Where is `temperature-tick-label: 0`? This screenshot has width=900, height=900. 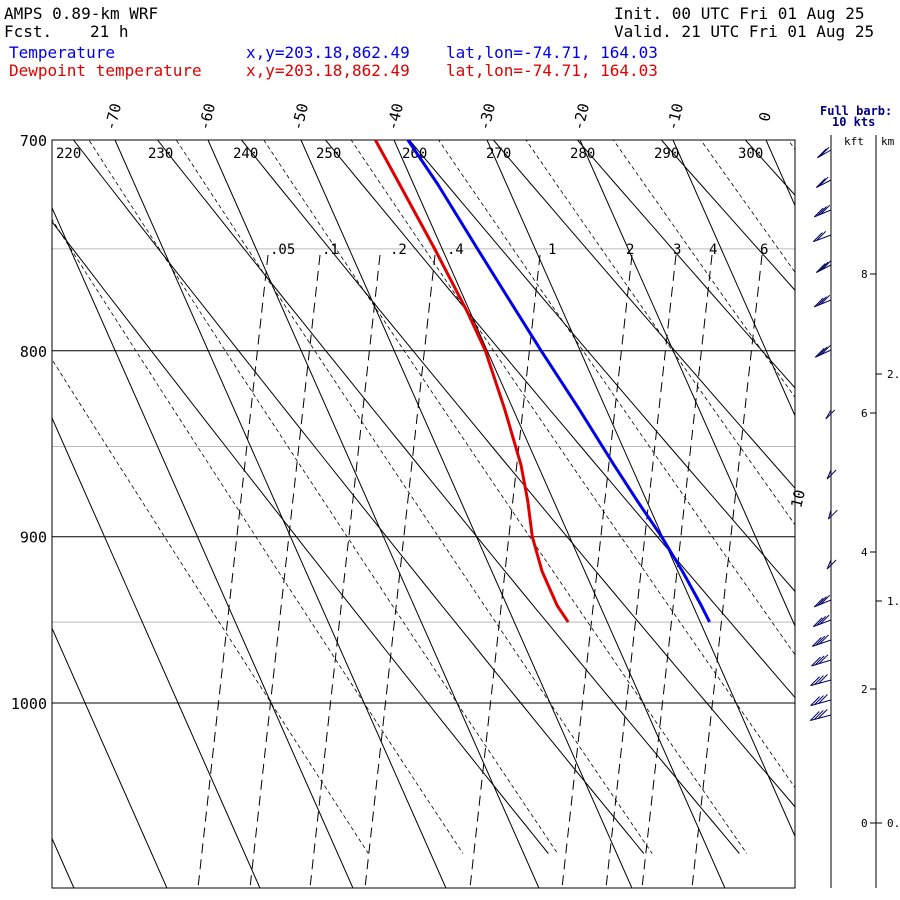 temperature-tick-label: 0 is located at coordinates (765, 116).